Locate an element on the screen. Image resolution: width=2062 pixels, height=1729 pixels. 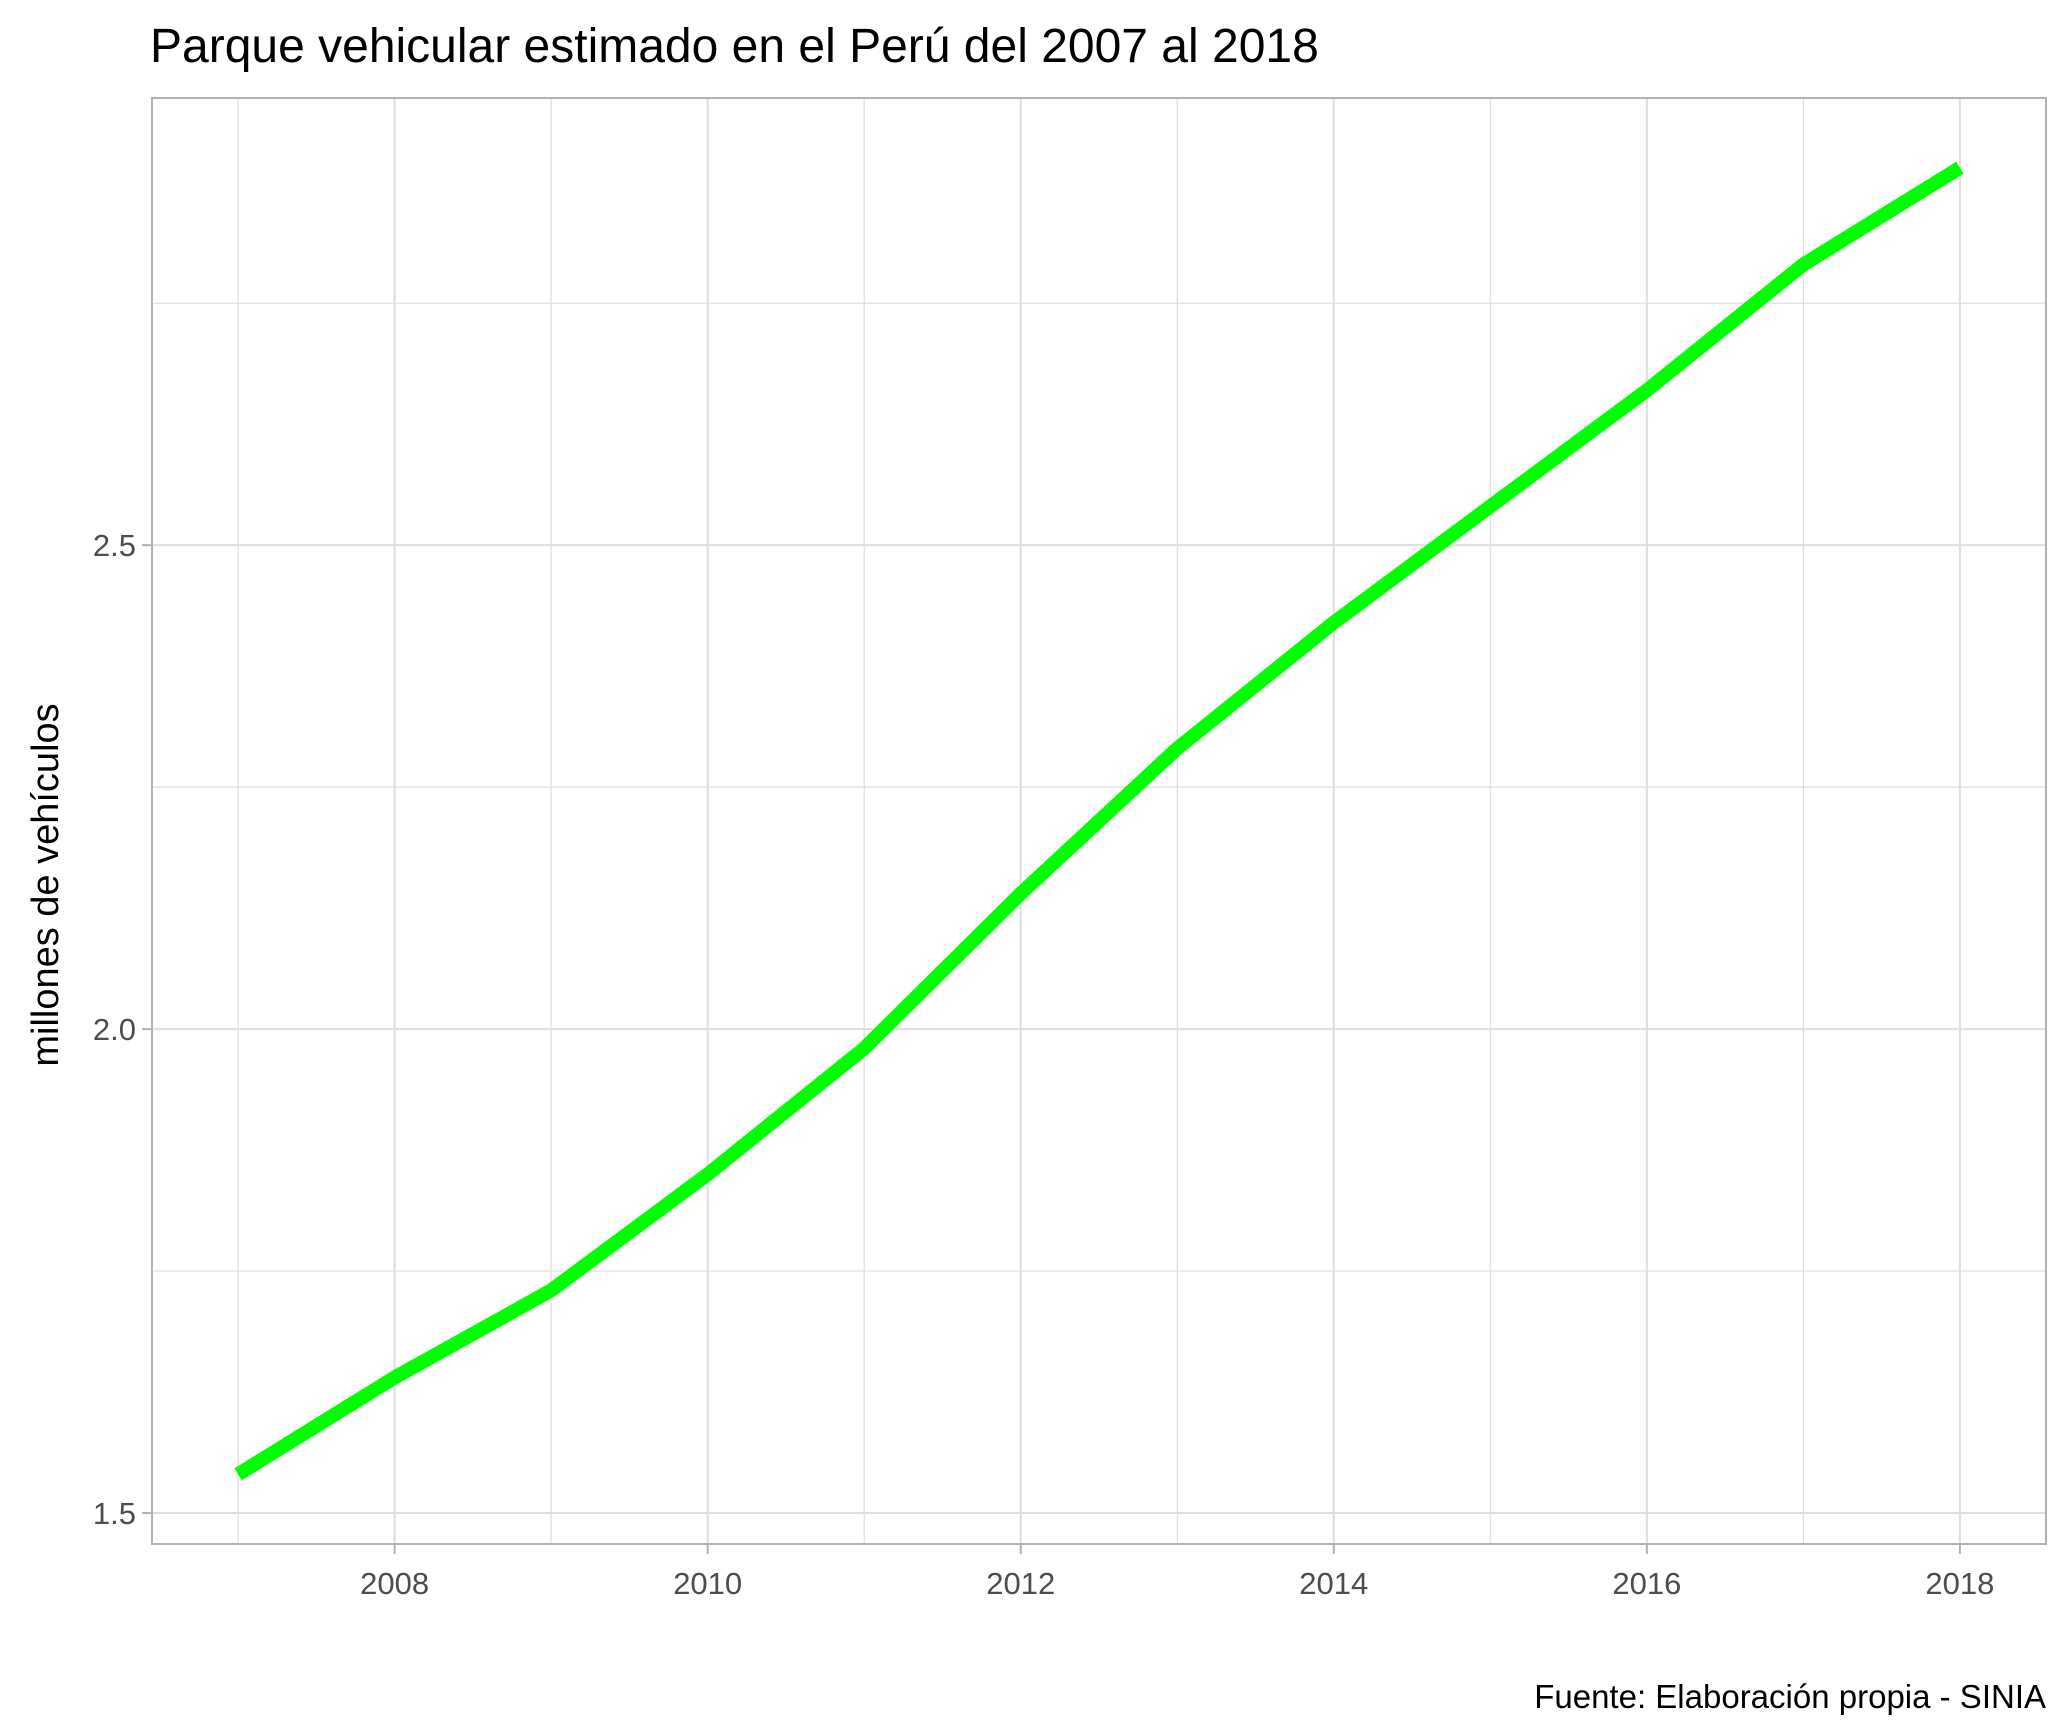
y-axis: 1.5 2.0 2.5 is located at coordinates (122, 1029).